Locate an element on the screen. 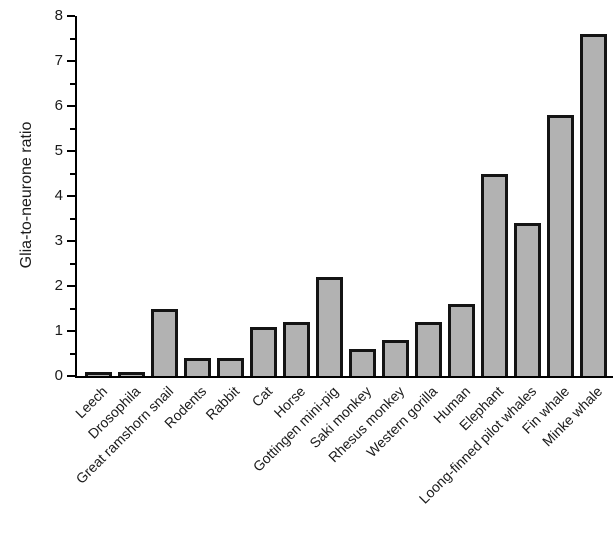  bar-elephant is located at coordinates (494, 274).